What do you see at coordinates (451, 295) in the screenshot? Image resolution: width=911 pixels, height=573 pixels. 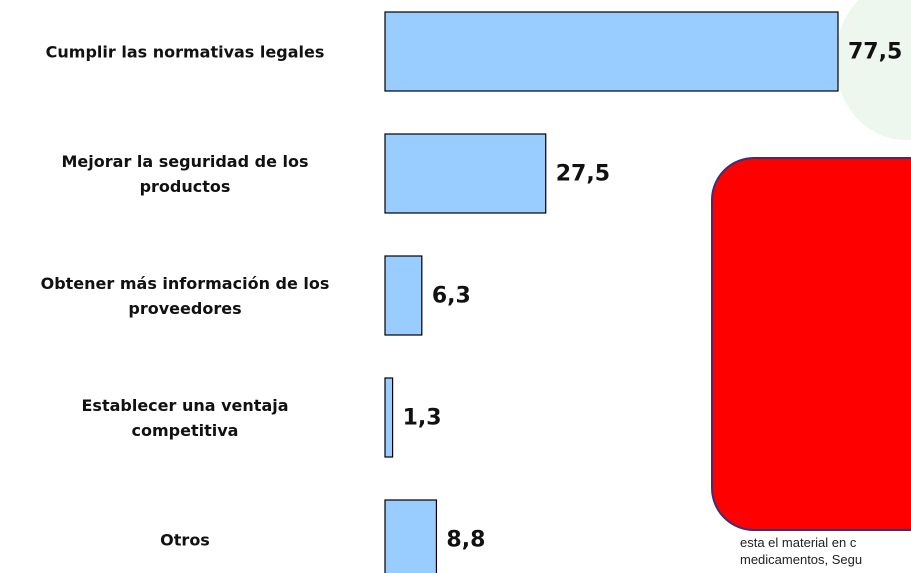 I see `value-label: 6,3` at bounding box center [451, 295].